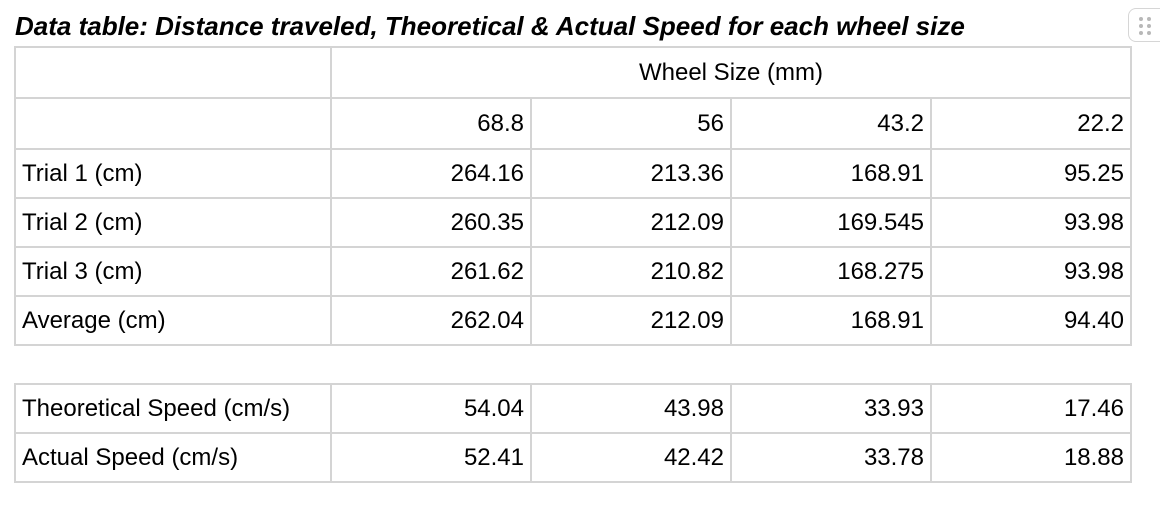  Describe the element at coordinates (831, 222) in the screenshot. I see `value-cell: 169.545` at that location.